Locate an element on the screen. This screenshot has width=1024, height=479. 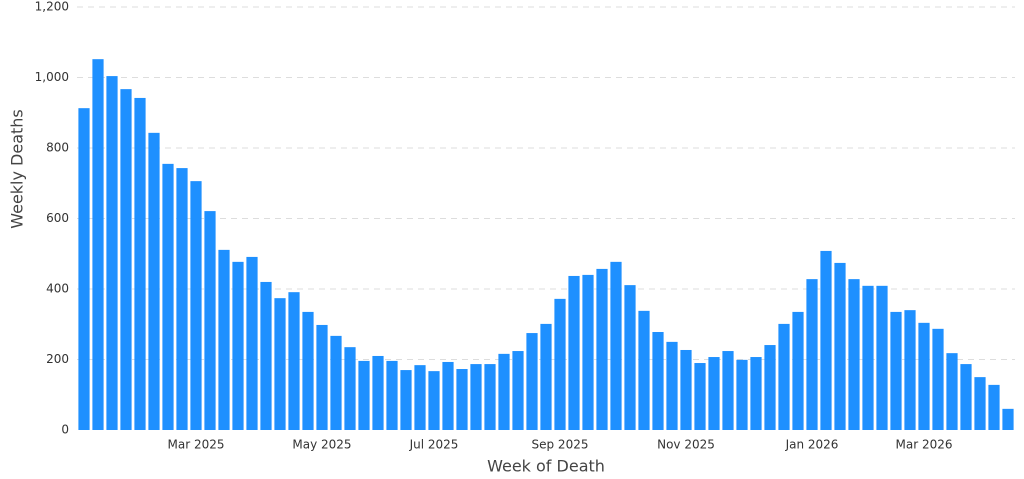
x-tick-label: Nov 2025 is located at coordinates (686, 445).